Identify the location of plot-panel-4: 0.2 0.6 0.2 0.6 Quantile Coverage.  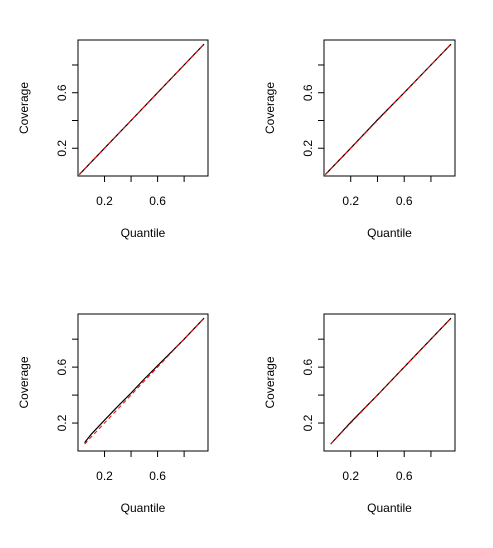
(359, 414).